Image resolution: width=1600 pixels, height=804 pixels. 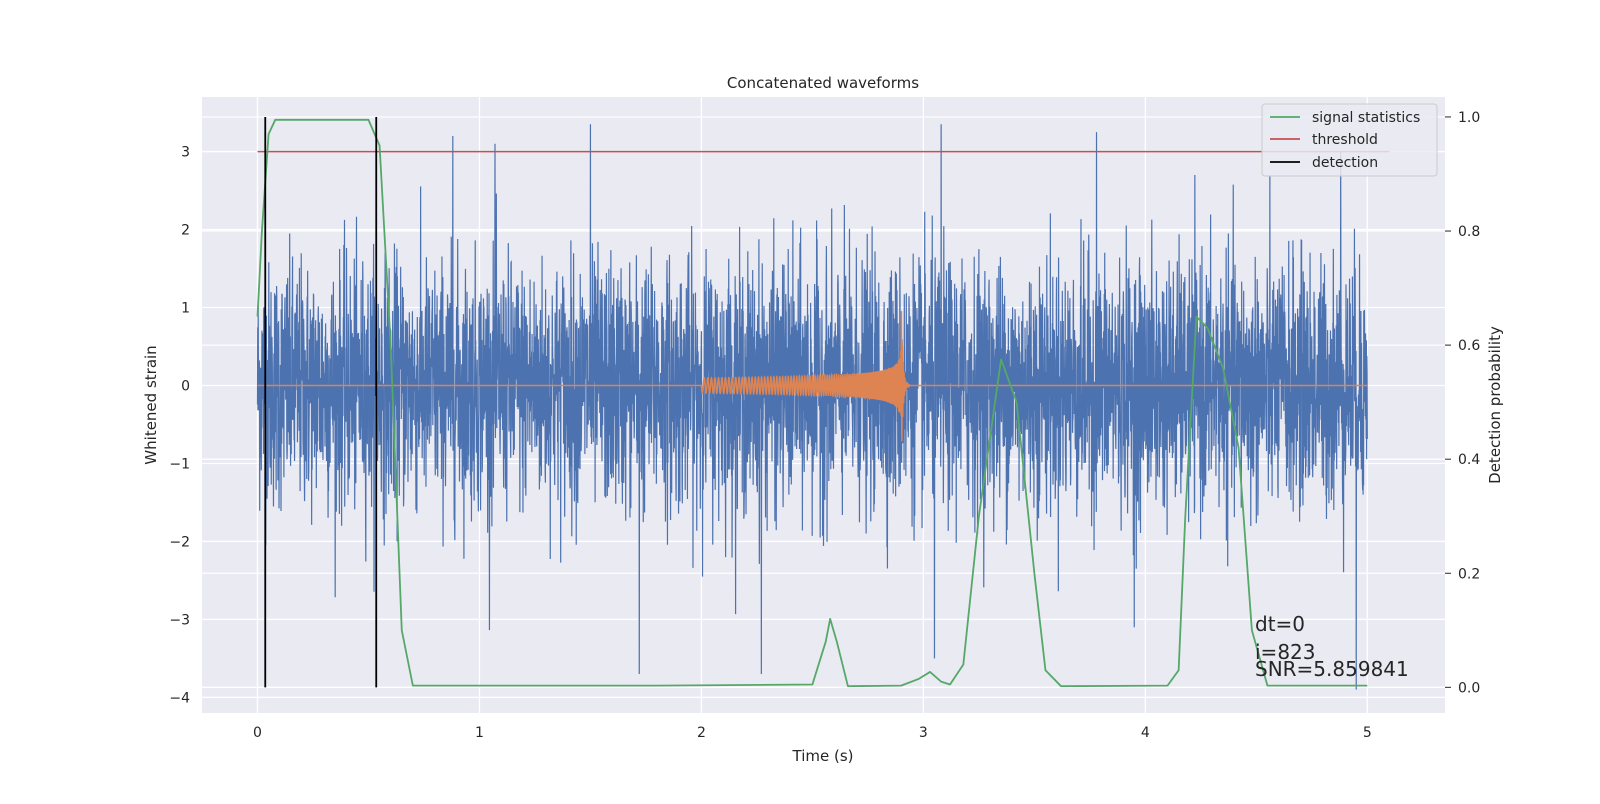 I want to click on x-axis-label: Time (s), so click(x=823, y=756).